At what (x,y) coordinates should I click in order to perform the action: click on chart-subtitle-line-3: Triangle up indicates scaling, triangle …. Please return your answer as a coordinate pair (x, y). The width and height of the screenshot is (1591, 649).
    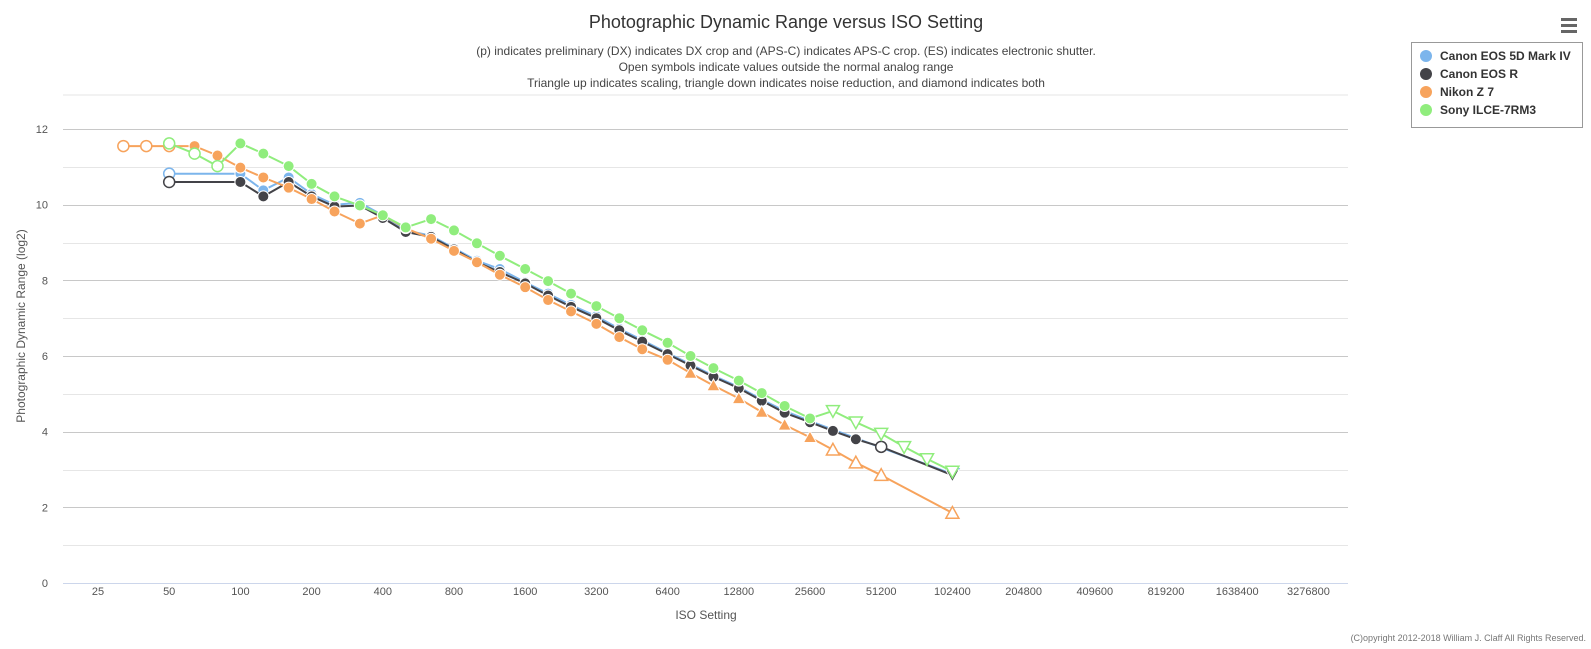
    Looking at the image, I should click on (786, 83).